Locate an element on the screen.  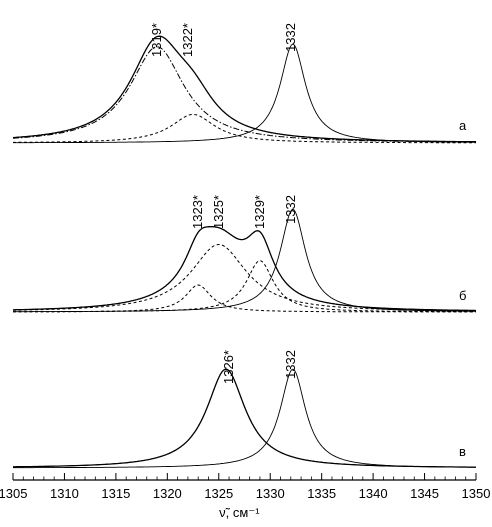
x-tick-label: 1345 is located at coordinates (424, 493).